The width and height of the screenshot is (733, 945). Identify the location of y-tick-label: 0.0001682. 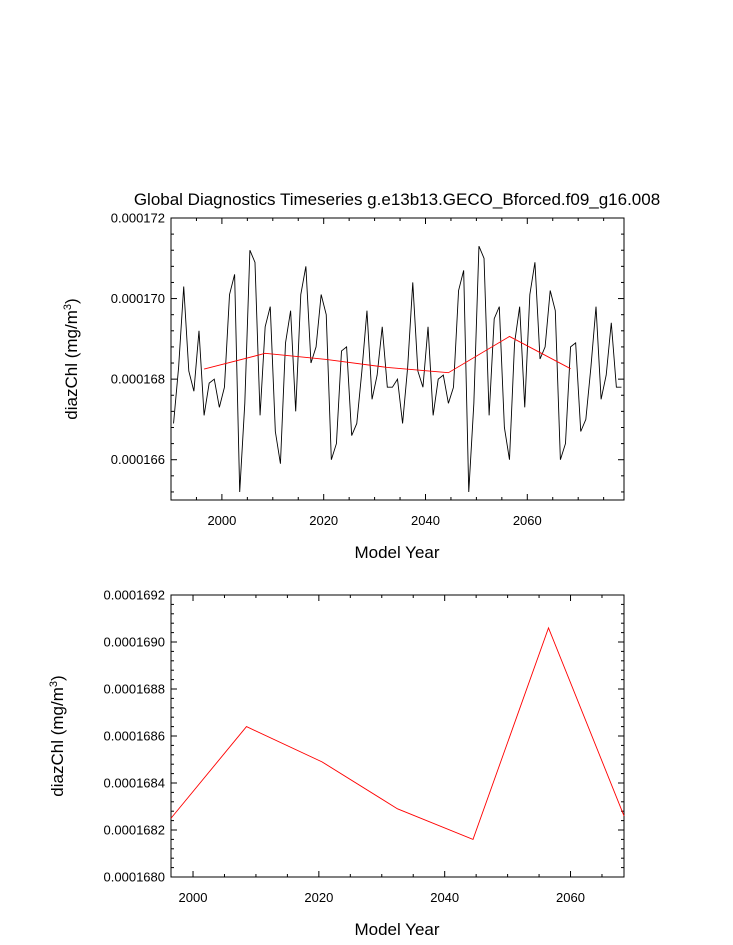
(134, 830).